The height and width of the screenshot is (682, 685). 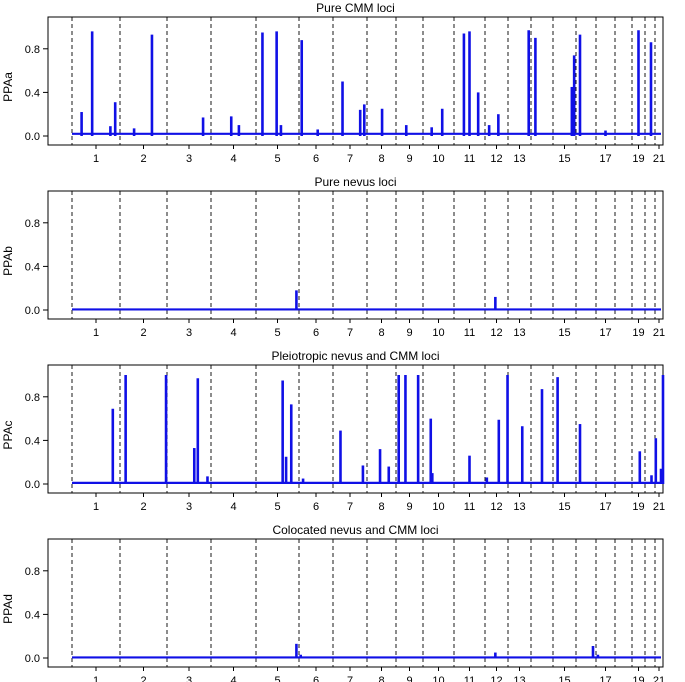 I want to click on y-axis-label: PPAb, so click(x=8, y=261).